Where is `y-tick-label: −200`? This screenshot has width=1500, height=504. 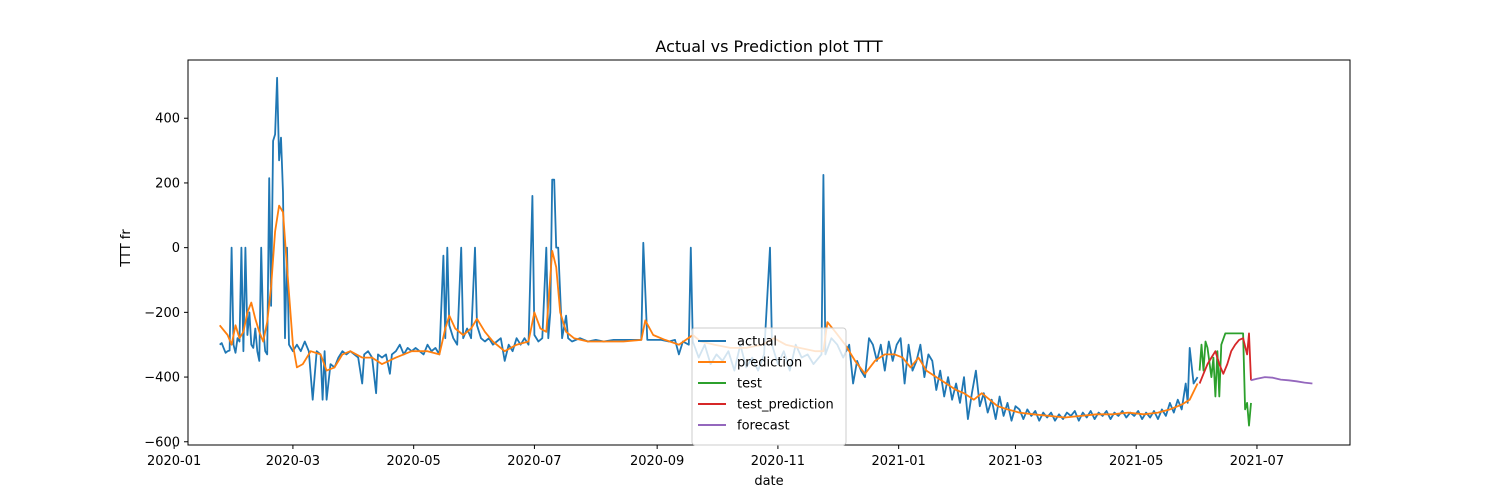
y-tick-label: −200 is located at coordinates (162, 313).